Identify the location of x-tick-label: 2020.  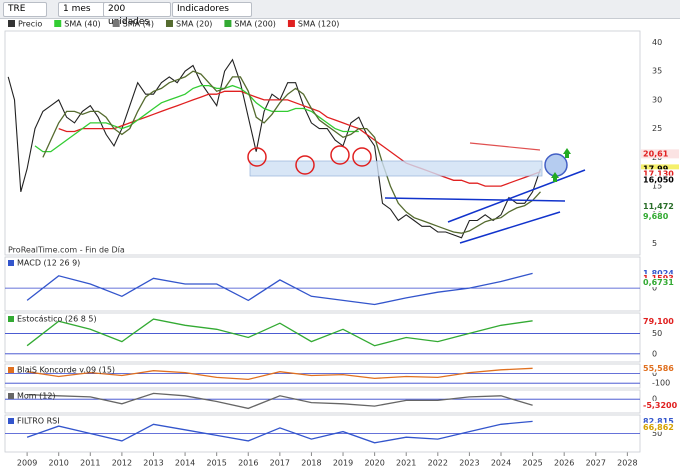
(374, 463).